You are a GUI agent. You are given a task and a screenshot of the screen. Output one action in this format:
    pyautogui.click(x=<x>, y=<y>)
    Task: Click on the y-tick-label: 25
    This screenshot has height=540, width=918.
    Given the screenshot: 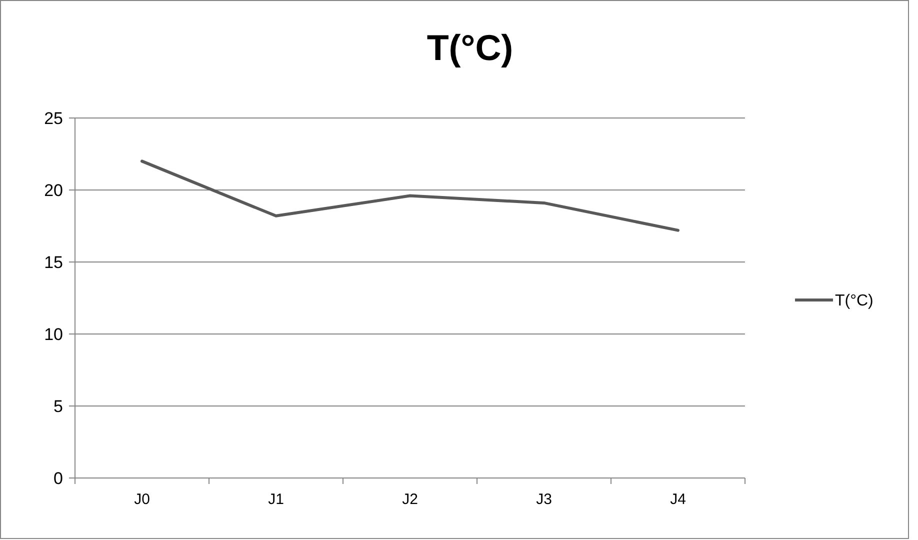 What is the action you would take?
    pyautogui.click(x=53, y=118)
    